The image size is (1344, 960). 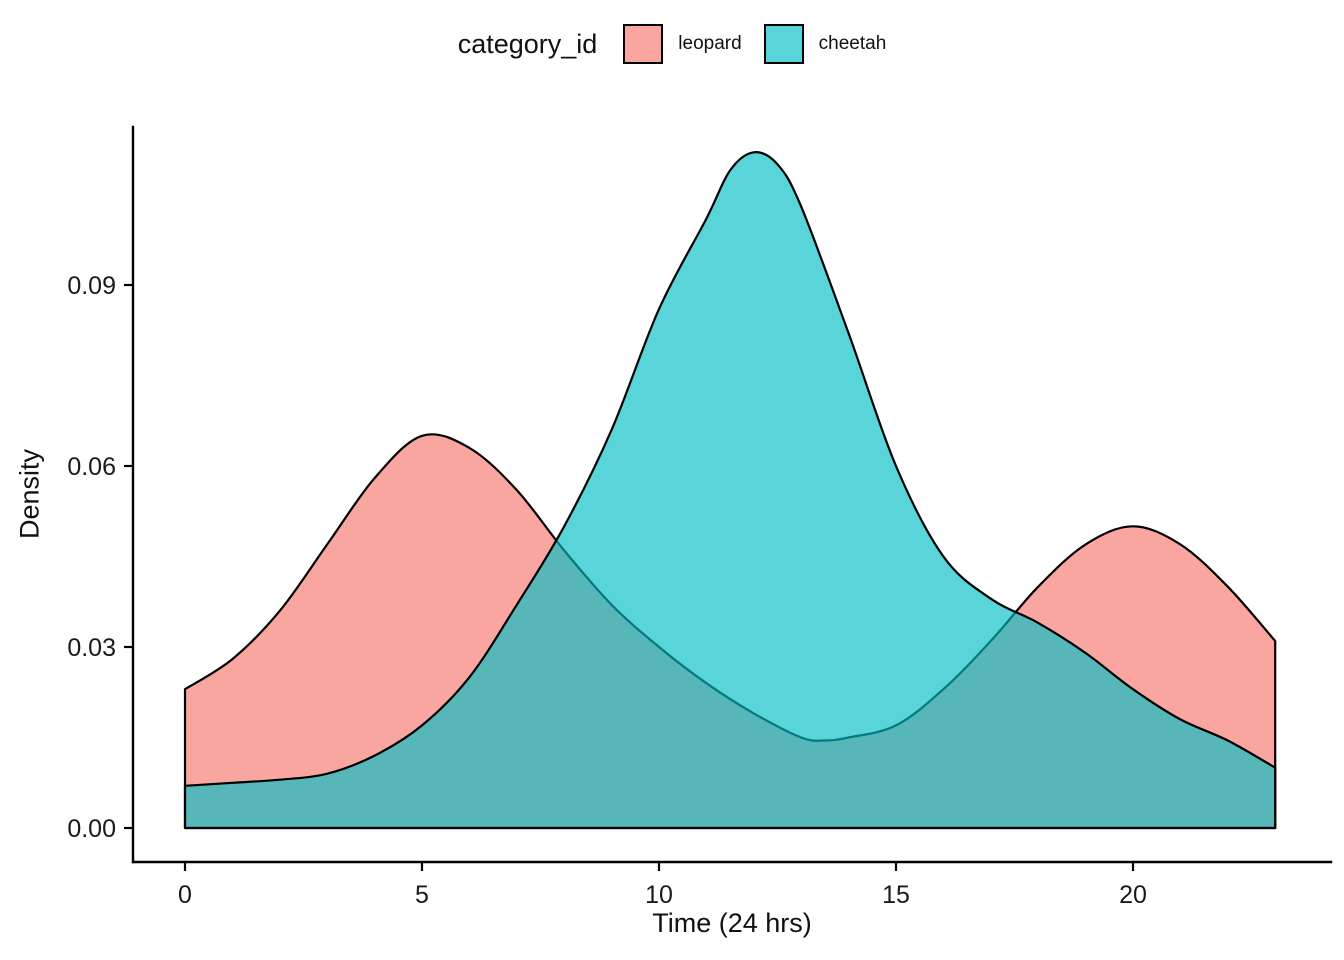 I want to click on legend-item-leopard: leopard, so click(x=682, y=44).